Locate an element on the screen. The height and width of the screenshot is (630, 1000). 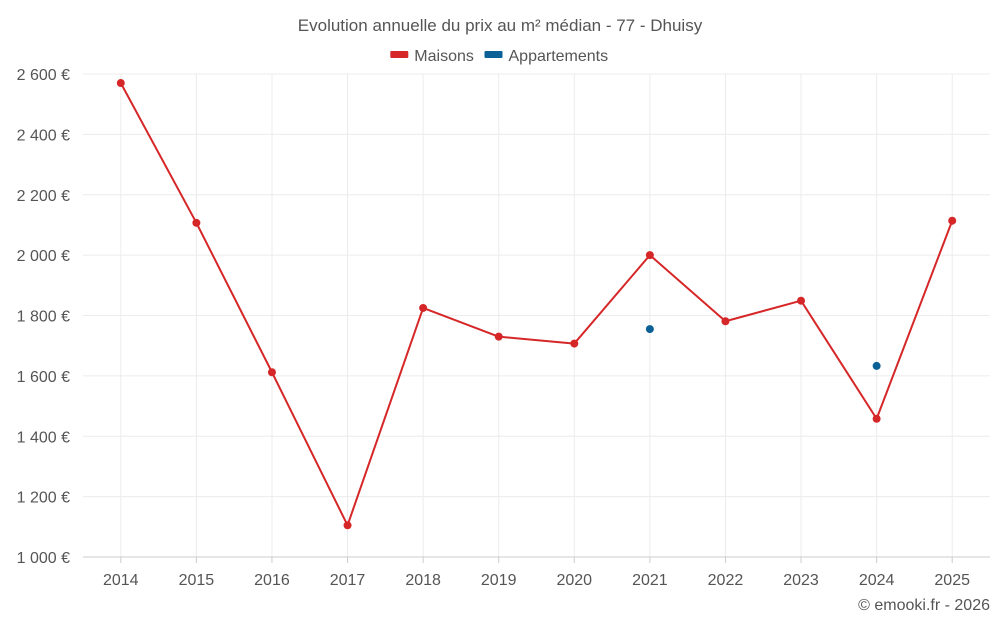
data-point-maisons-2024 is located at coordinates (876, 418).